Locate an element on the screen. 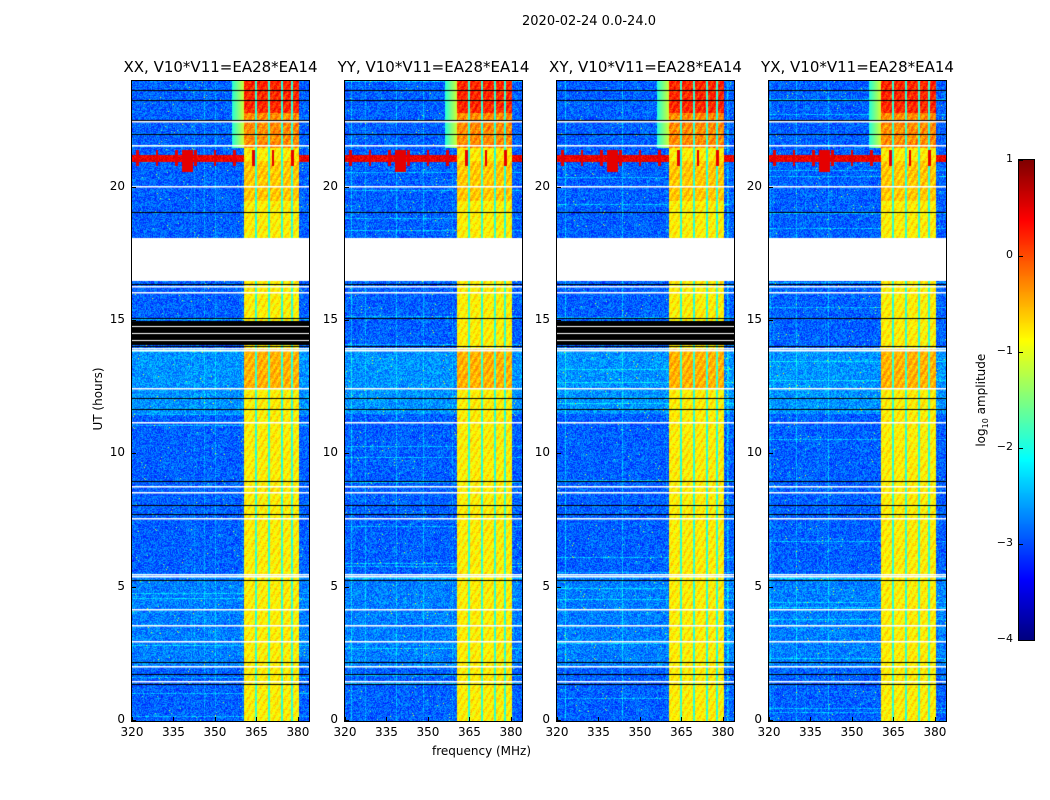 The height and width of the screenshot is (800, 1050). spectrogram-panel-xx is located at coordinates (220, 401).